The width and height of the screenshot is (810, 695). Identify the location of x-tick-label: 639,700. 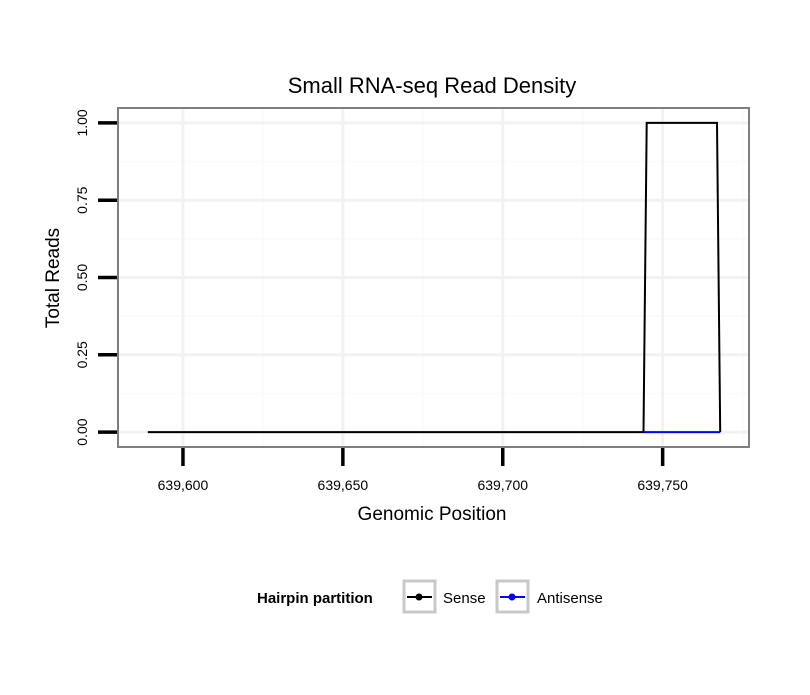
(502, 485).